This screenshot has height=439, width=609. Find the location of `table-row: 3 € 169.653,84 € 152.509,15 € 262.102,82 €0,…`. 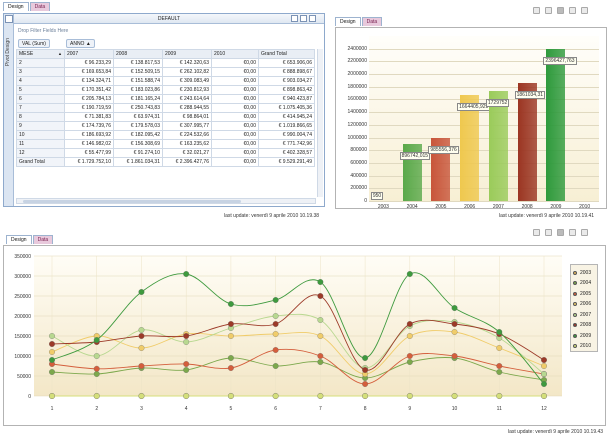

table-row: 3 € 169.653,84 € 152.509,15 € 262.102,82 €0,… is located at coordinates (165, 72).